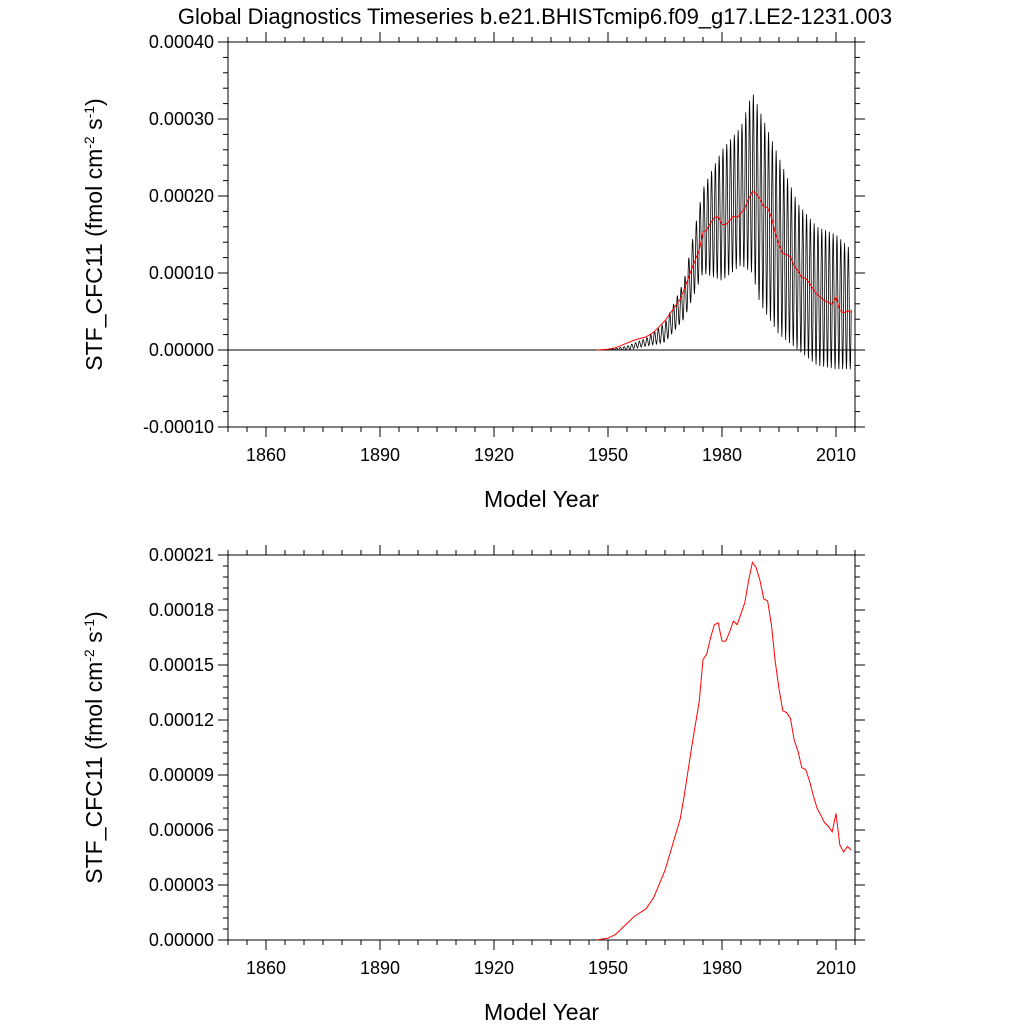 The image size is (1024, 1024). What do you see at coordinates (181, 119) in the screenshot?
I see `y-tick-label: 0.00030` at bounding box center [181, 119].